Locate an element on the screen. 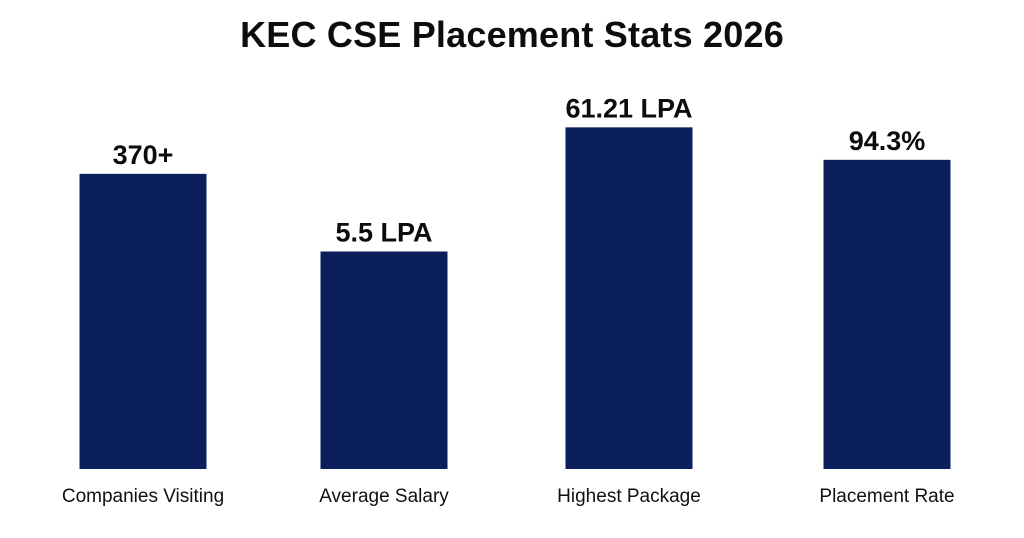  category-label-placement-rate: Placement Rate is located at coordinates (886, 496).